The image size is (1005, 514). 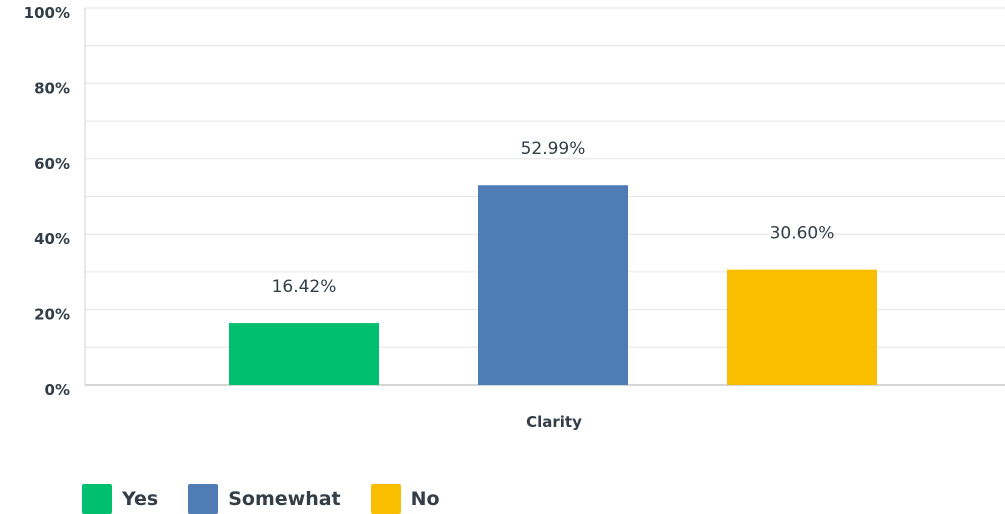 I want to click on bar-no, so click(x=802, y=327).